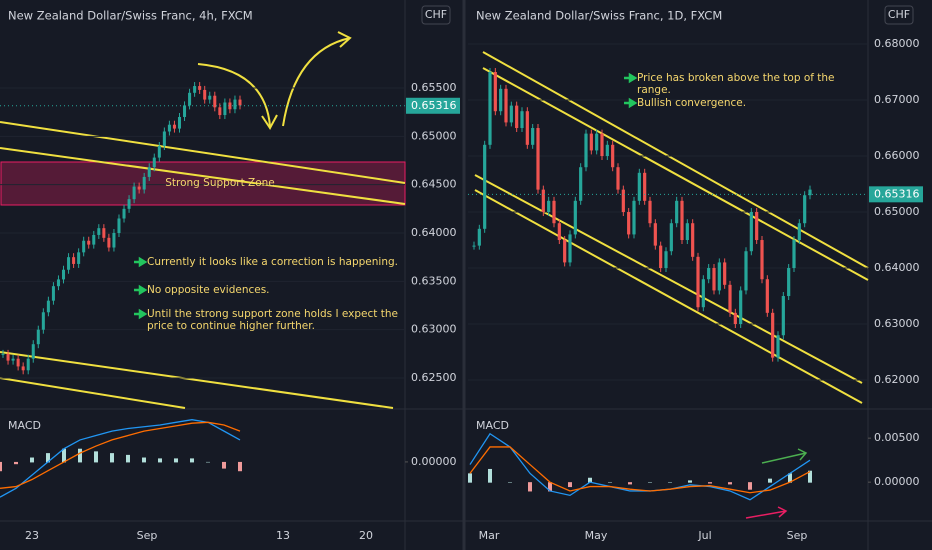 This screenshot has width=932, height=550. I want to click on bullet-arrow, so click(141, 314).